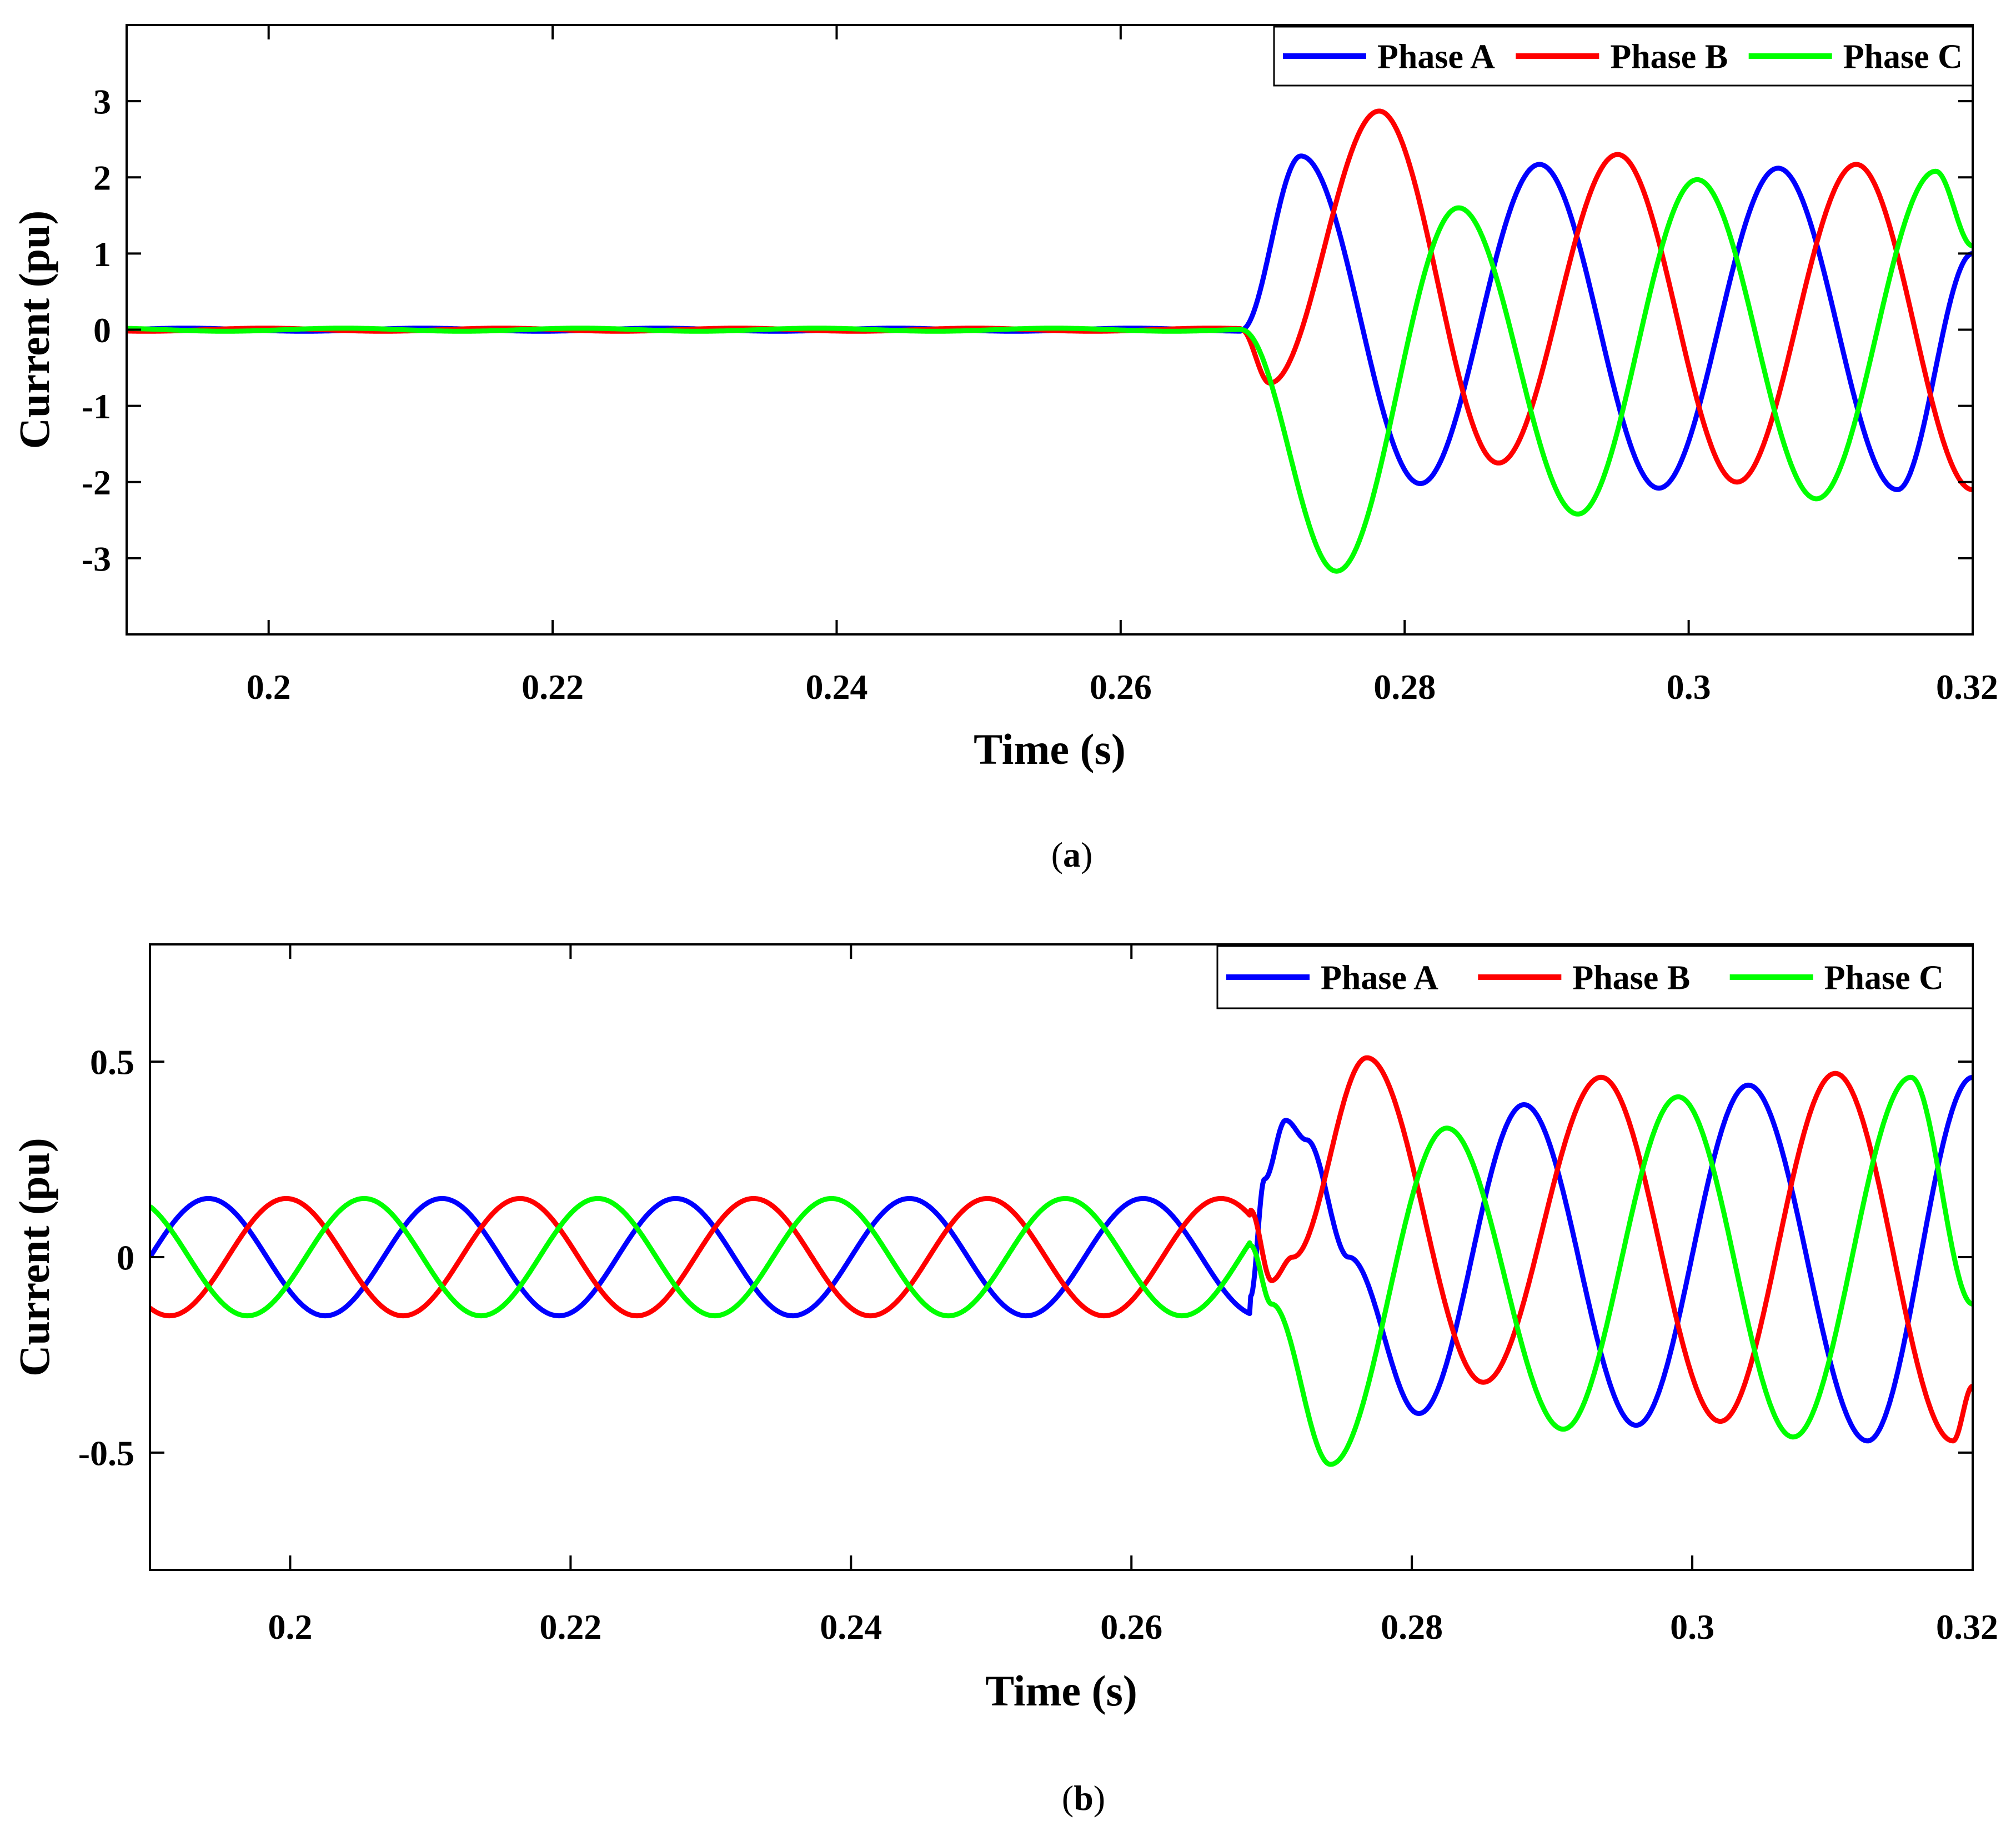 The height and width of the screenshot is (1826, 2016). I want to click on y-tick-label: -3, so click(96, 558).